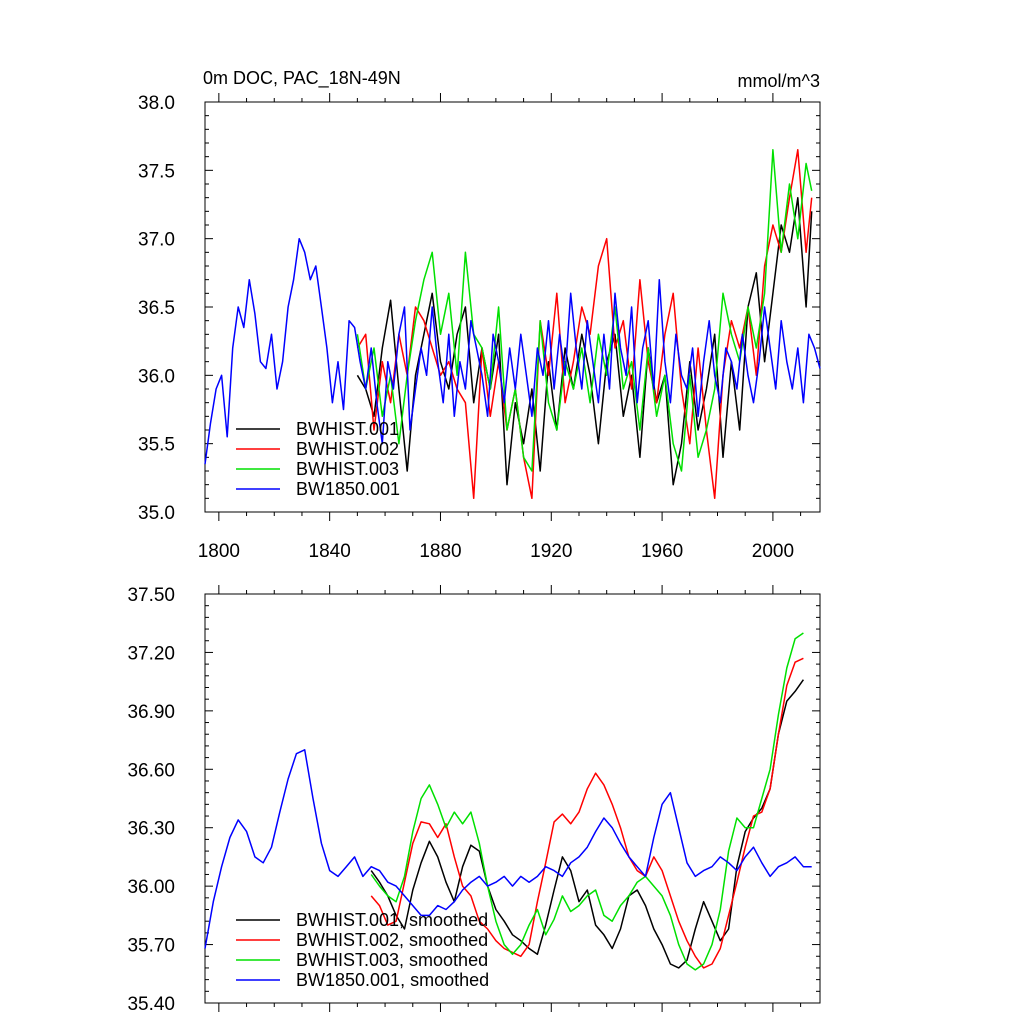  Describe the element at coordinates (151, 770) in the screenshot. I see `y-tick-label: 36.60` at that location.